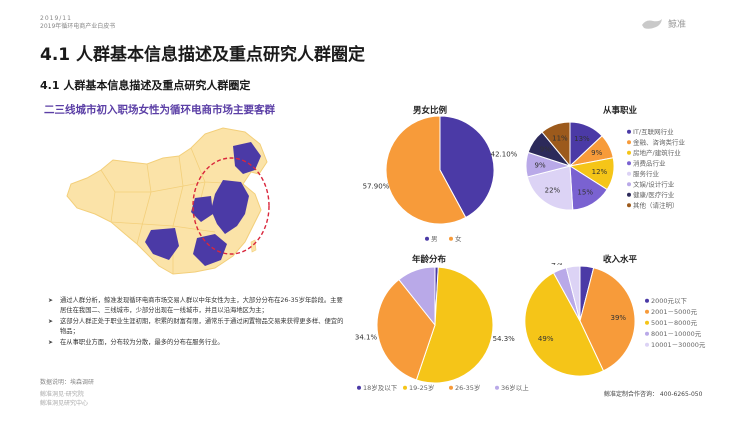 This screenshot has height=422, width=750. Describe the element at coordinates (247, 158) in the screenshot. I see `map-highlight-northeast` at that location.